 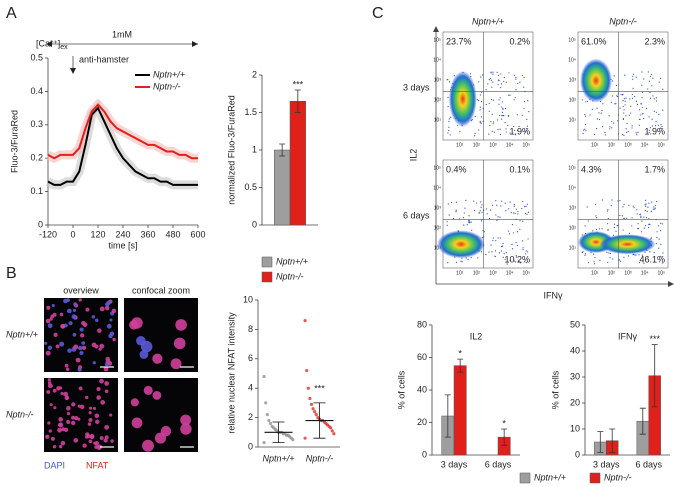 What do you see at coordinates (572, 168) in the screenshot?
I see `flow-tick-label: 10⁵` at bounding box center [572, 168].